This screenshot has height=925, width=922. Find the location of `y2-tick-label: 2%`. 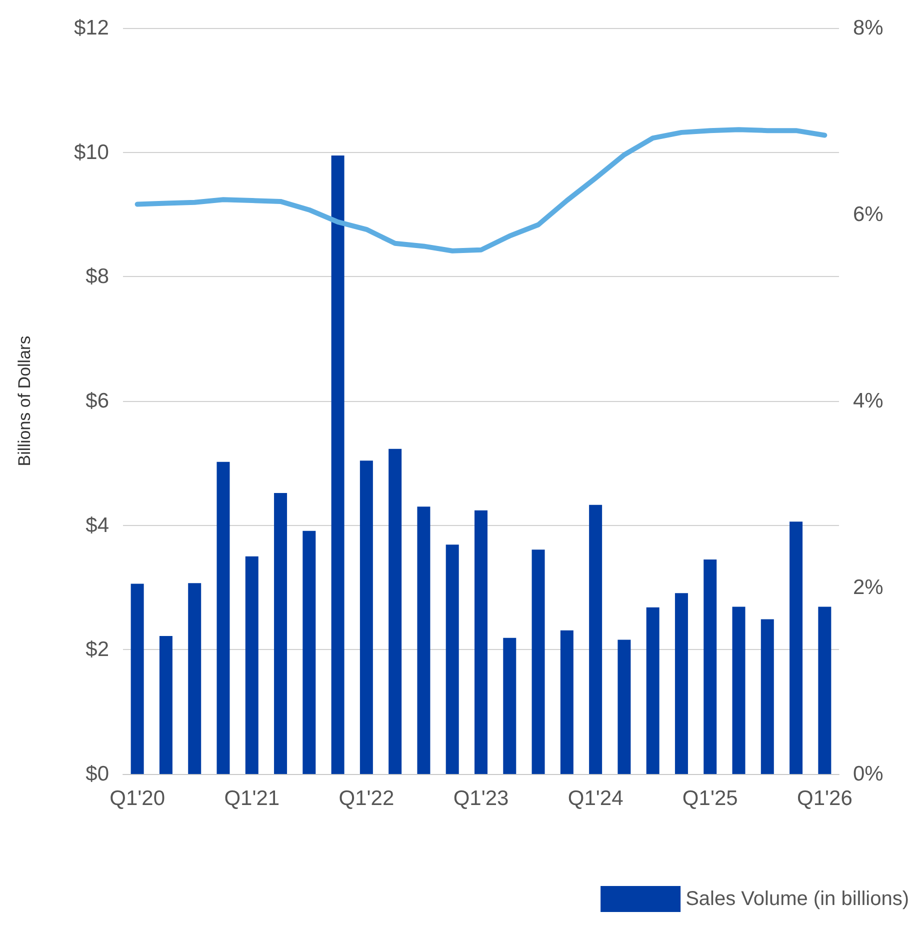

y2-tick-label: 2% is located at coordinates (868, 587).